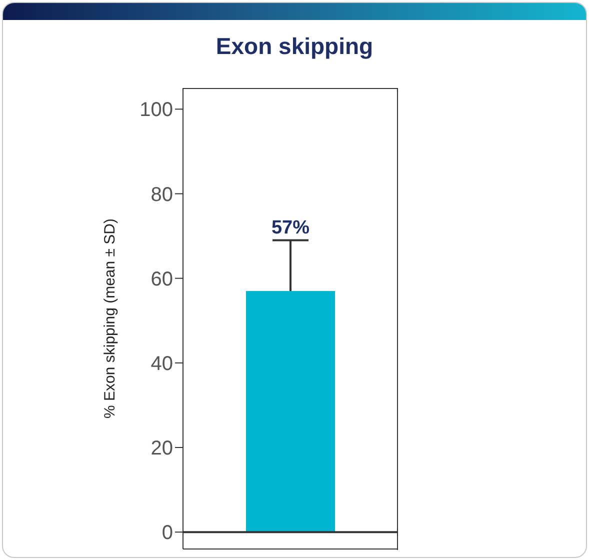 The image size is (589, 560). What do you see at coordinates (161, 195) in the screenshot?
I see `y-tick-label: 80` at bounding box center [161, 195].